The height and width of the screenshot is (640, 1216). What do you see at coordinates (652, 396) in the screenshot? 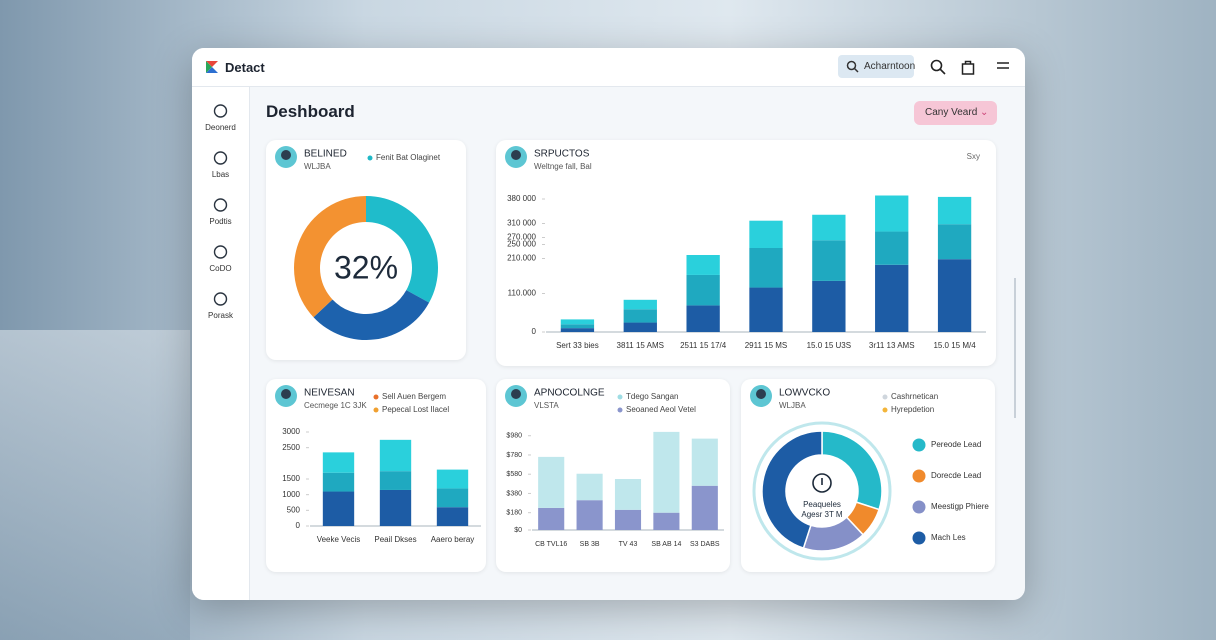
I see `legend-label: Tdego Sangan` at bounding box center [652, 396].